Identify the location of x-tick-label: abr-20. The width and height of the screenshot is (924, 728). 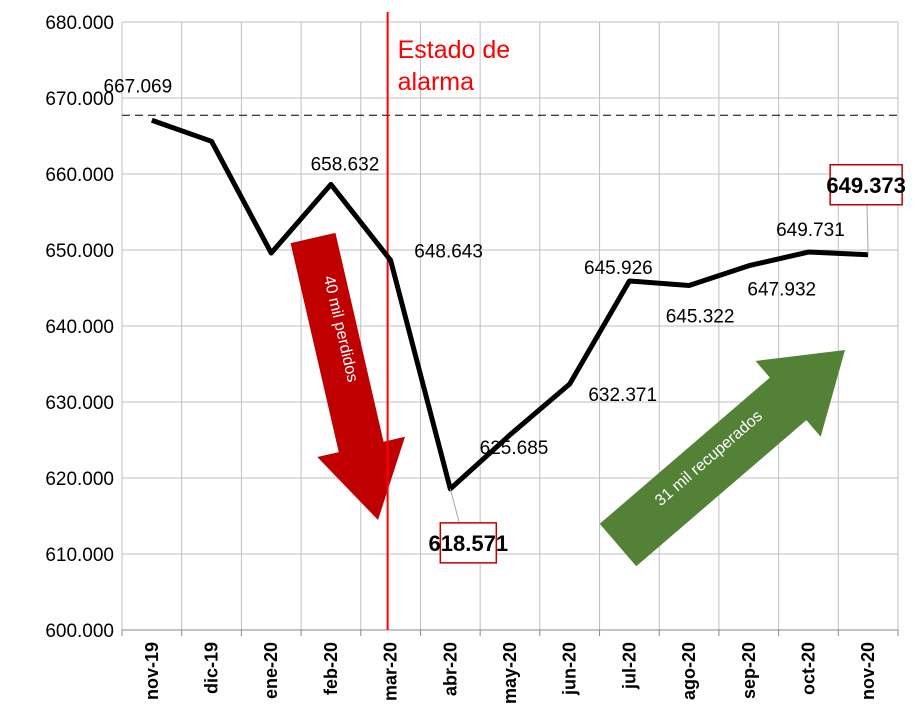
(450, 669).